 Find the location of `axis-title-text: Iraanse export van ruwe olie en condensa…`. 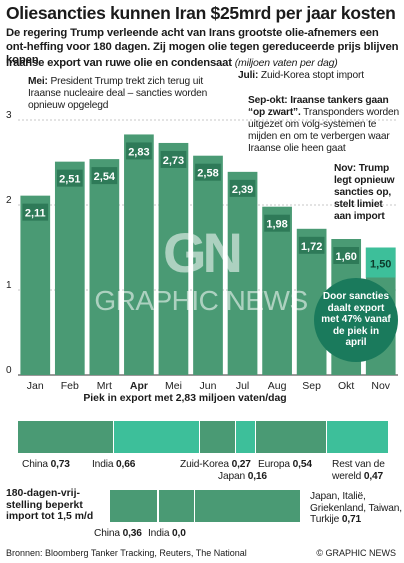

axis-title-text: Iraanse export van ruwe olie en condensa… is located at coordinates (119, 63).